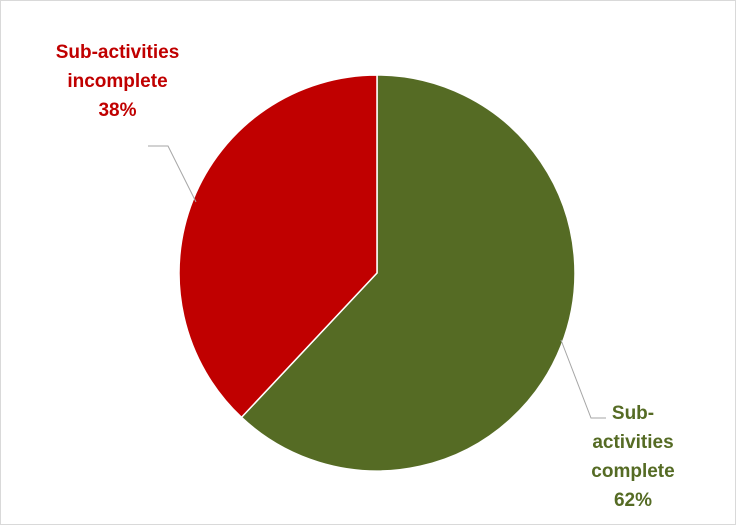 Image resolution: width=736 pixels, height=525 pixels. Describe the element at coordinates (633, 442) in the screenshot. I see `slice-label-complete-line-2: activities` at that location.